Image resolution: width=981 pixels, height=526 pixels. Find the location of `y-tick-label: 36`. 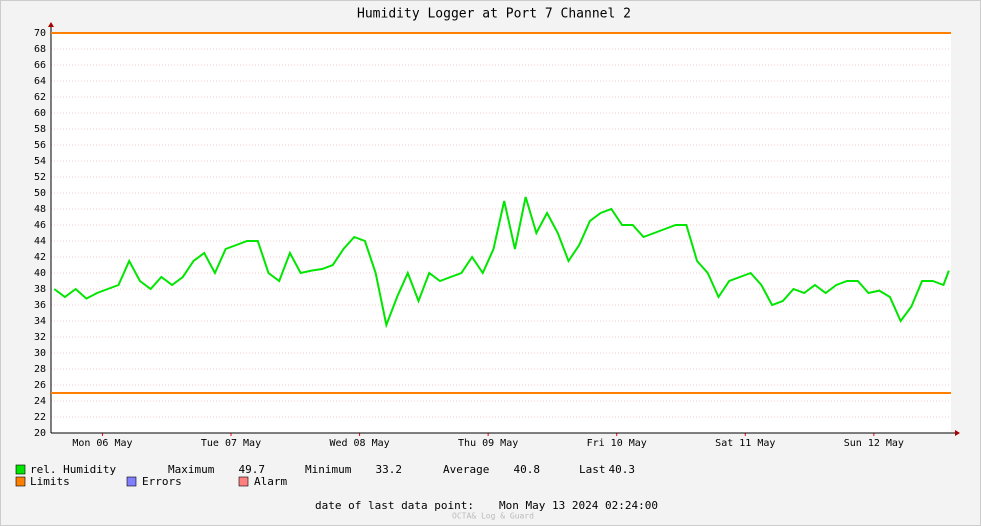

y-tick-label: 36 is located at coordinates (40, 305).